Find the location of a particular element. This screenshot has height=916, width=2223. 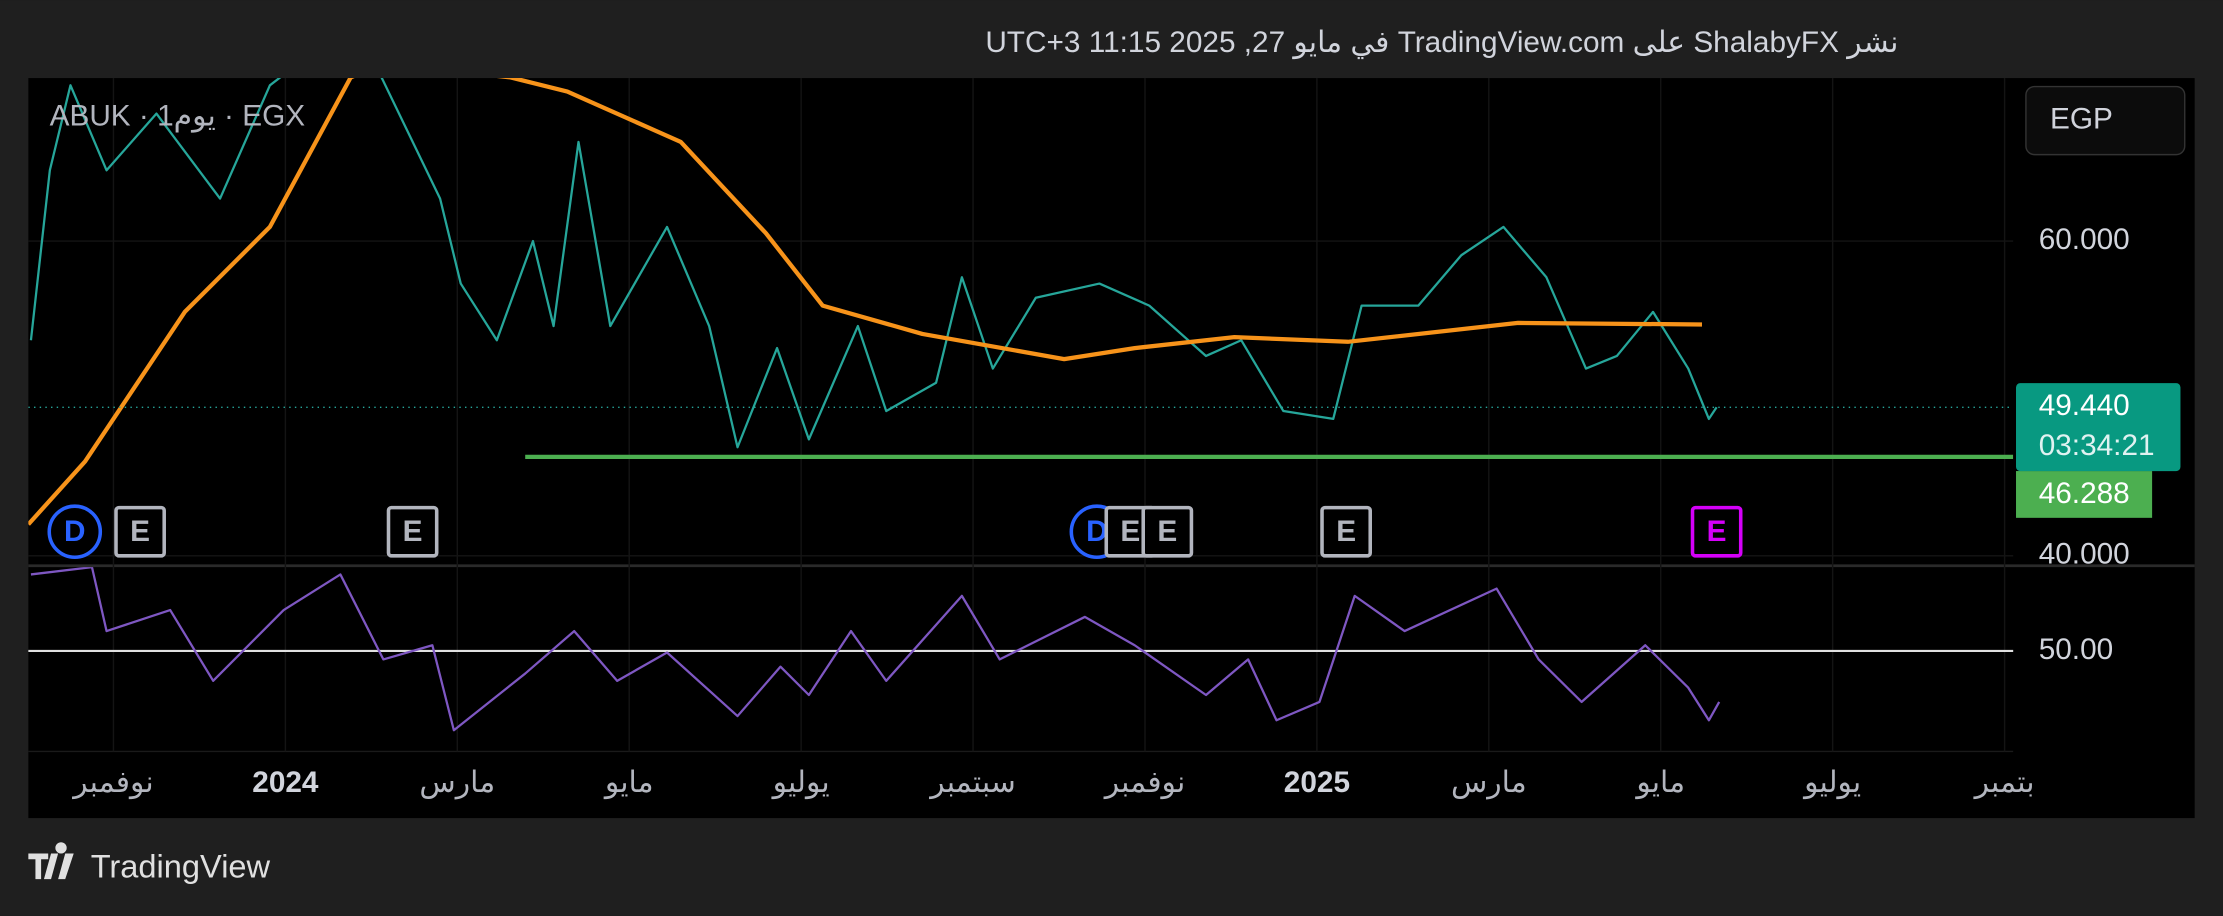

x-tick-label: 2024 is located at coordinates (285, 782).